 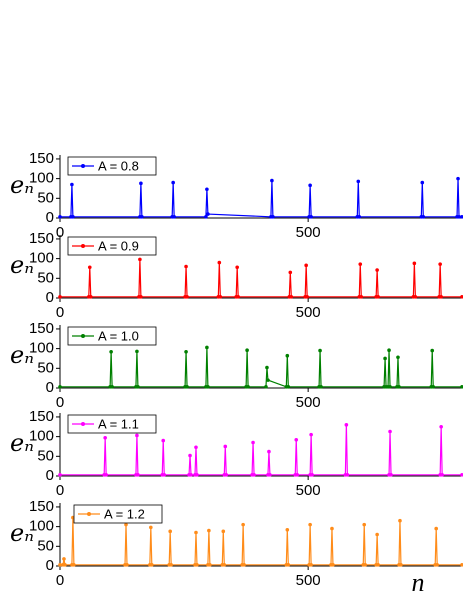 I want to click on y-tick-label: 150, so click(x=41, y=506).